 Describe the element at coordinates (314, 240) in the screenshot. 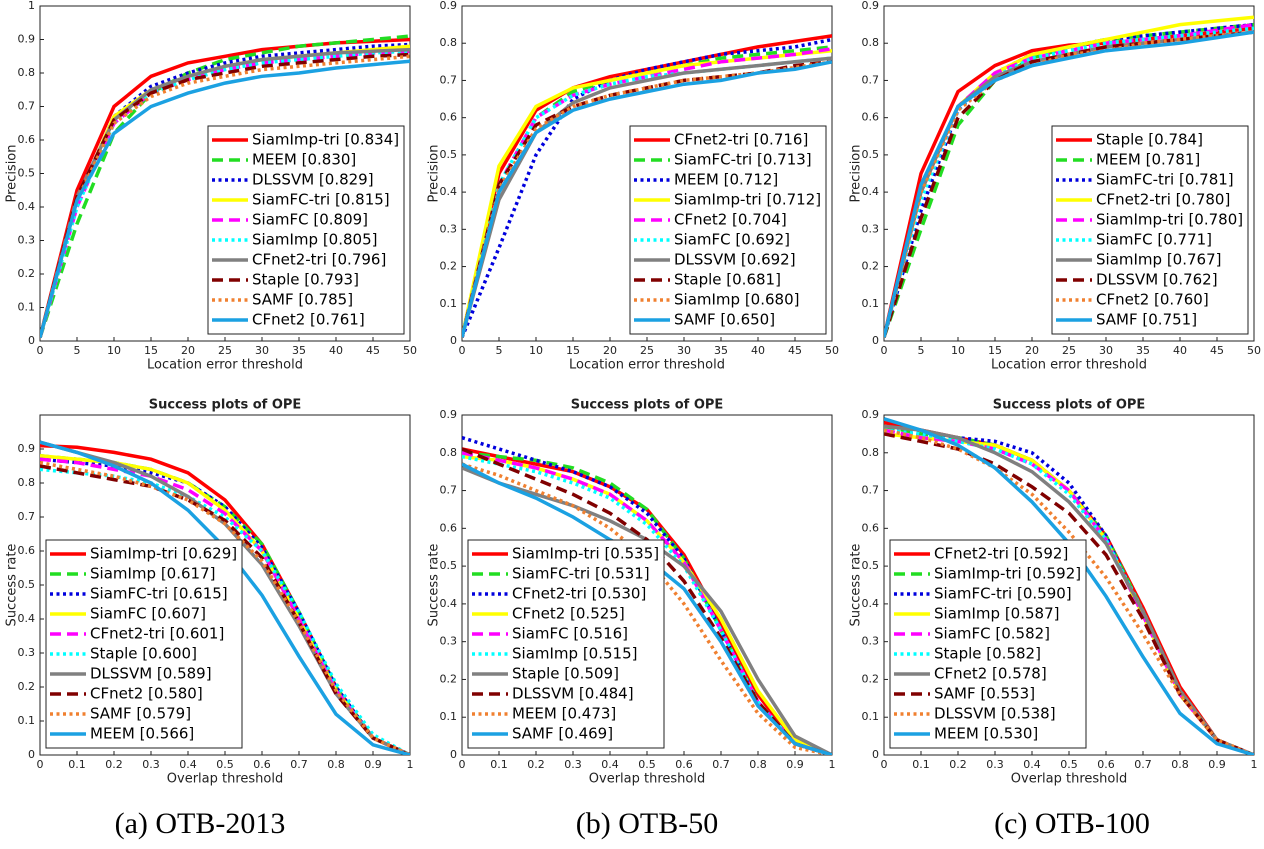

I see `legend-label: SiamImp [0.805]` at that location.